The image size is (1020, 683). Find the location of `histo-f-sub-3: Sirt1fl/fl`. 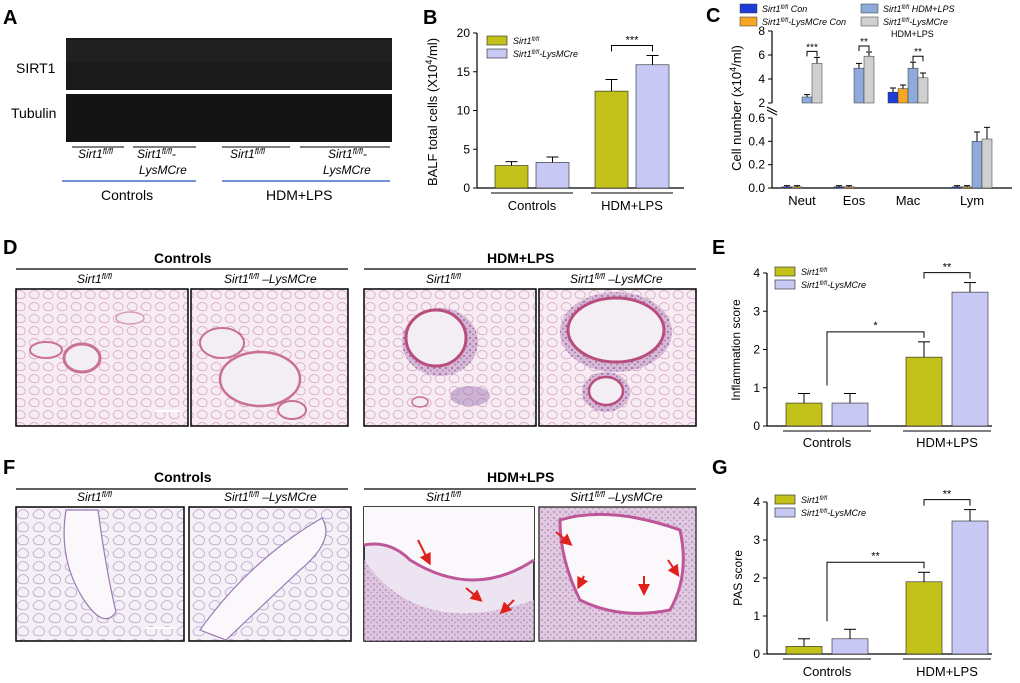

histo-f-sub-3: Sirt1fl/fl is located at coordinates (443, 497).